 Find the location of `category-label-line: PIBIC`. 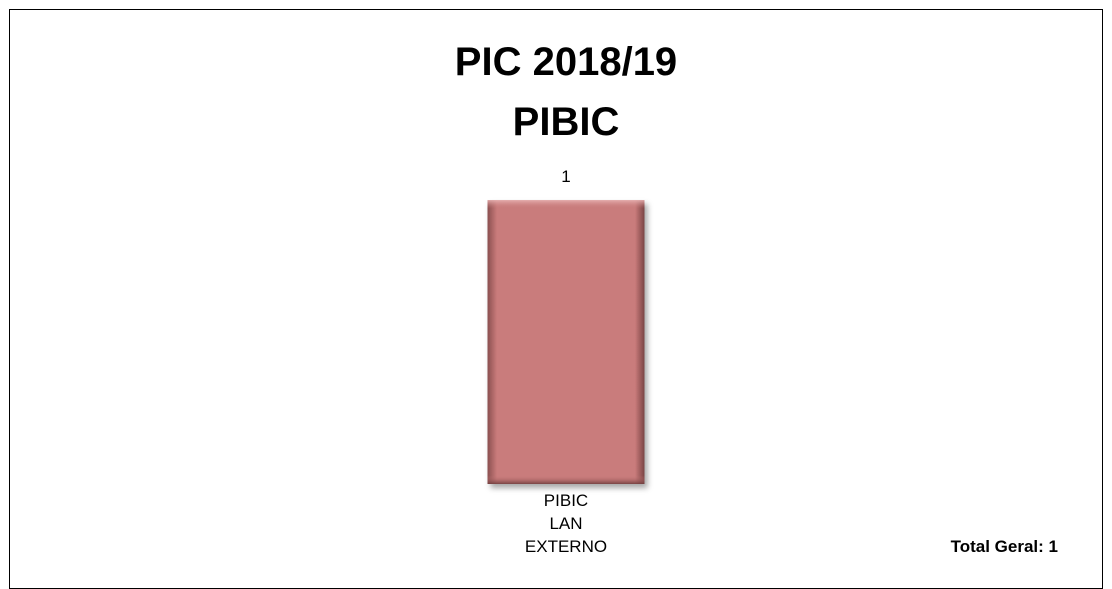

category-label-line: PIBIC is located at coordinates (566, 500).